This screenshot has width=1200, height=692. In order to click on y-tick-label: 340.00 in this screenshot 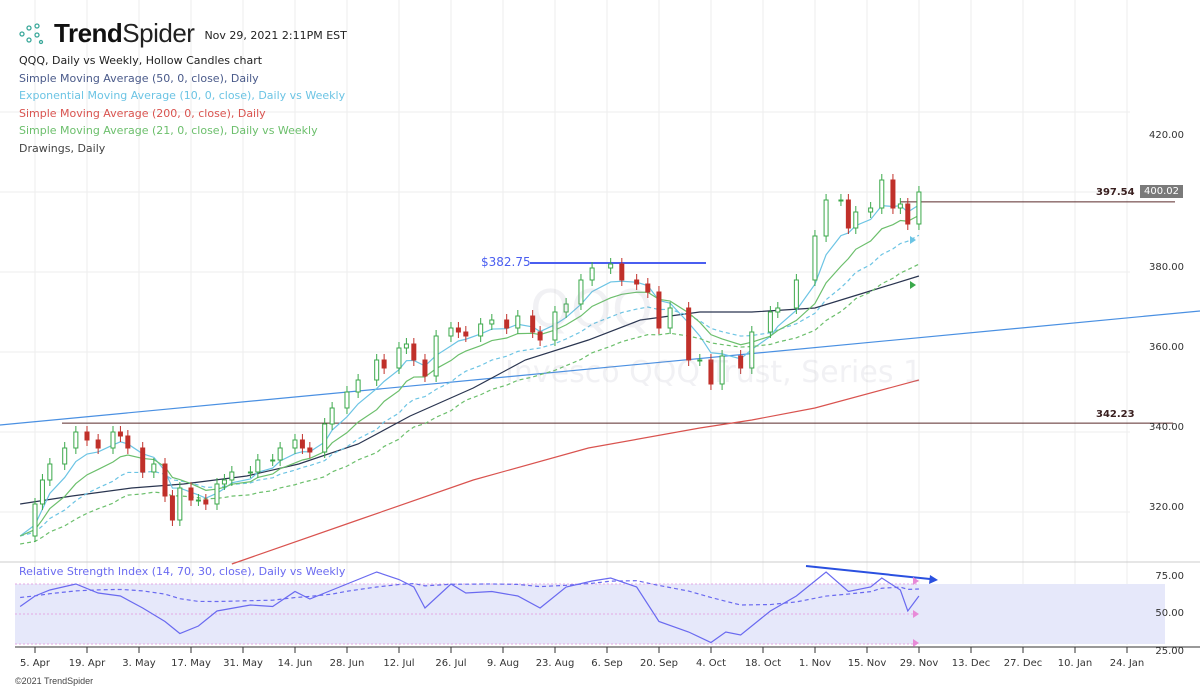, I will do `click(1166, 427)`.